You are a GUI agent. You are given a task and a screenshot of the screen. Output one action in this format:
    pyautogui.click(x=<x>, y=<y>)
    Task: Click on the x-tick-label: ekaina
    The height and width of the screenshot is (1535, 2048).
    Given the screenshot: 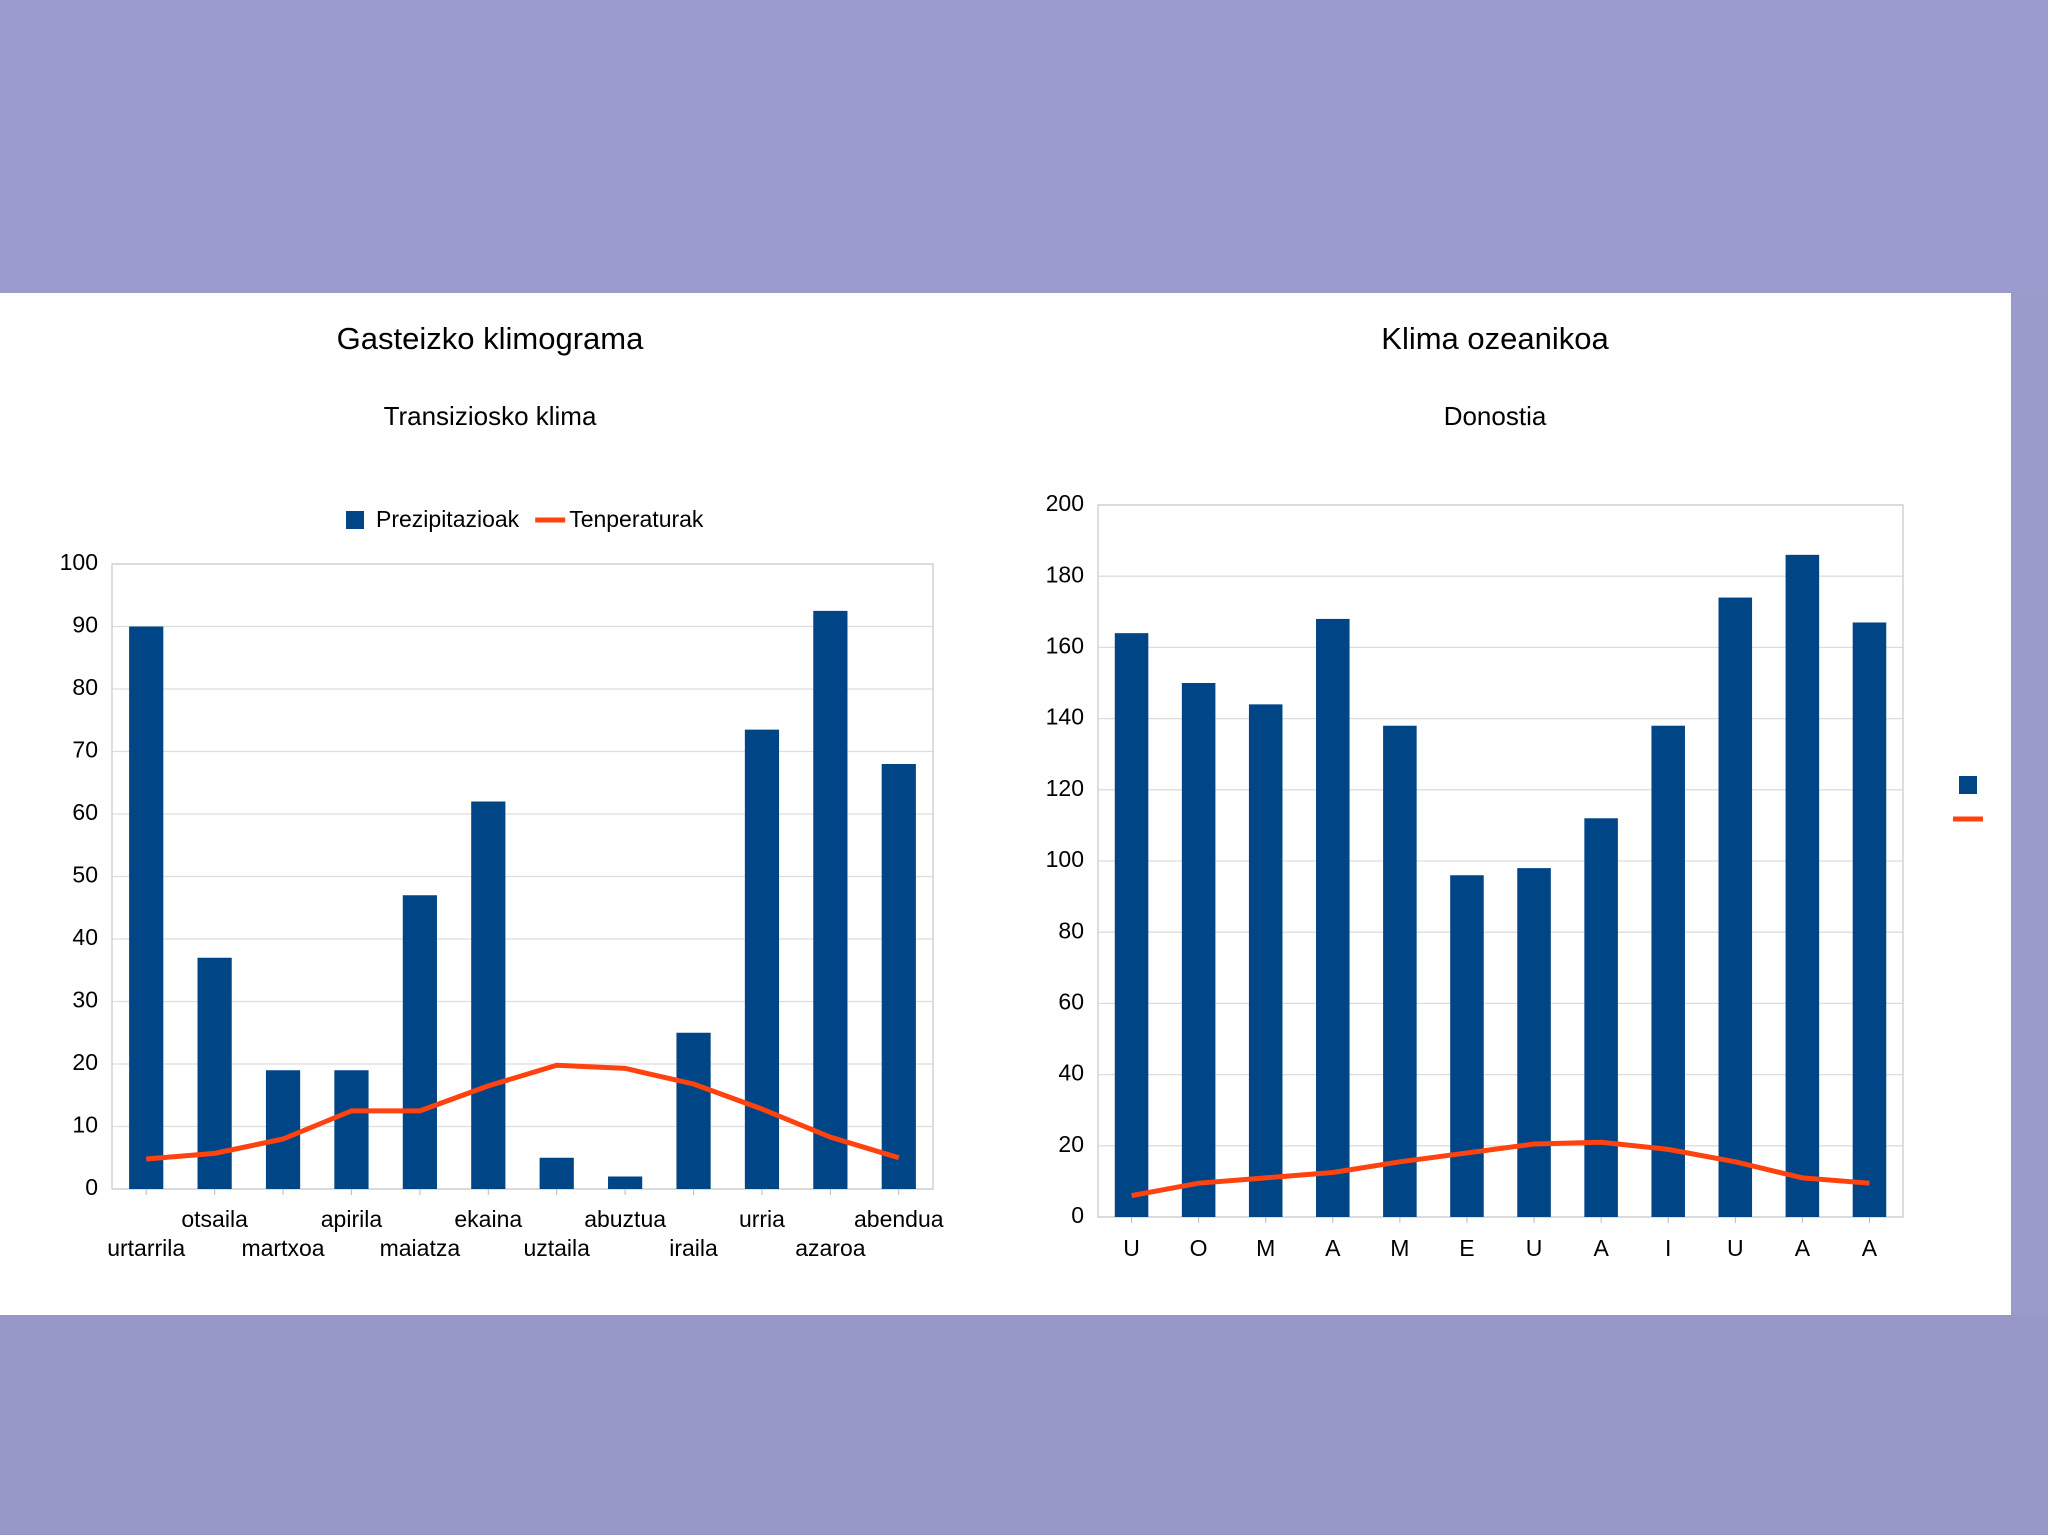 What is the action you would take?
    pyautogui.click(x=488, y=1219)
    